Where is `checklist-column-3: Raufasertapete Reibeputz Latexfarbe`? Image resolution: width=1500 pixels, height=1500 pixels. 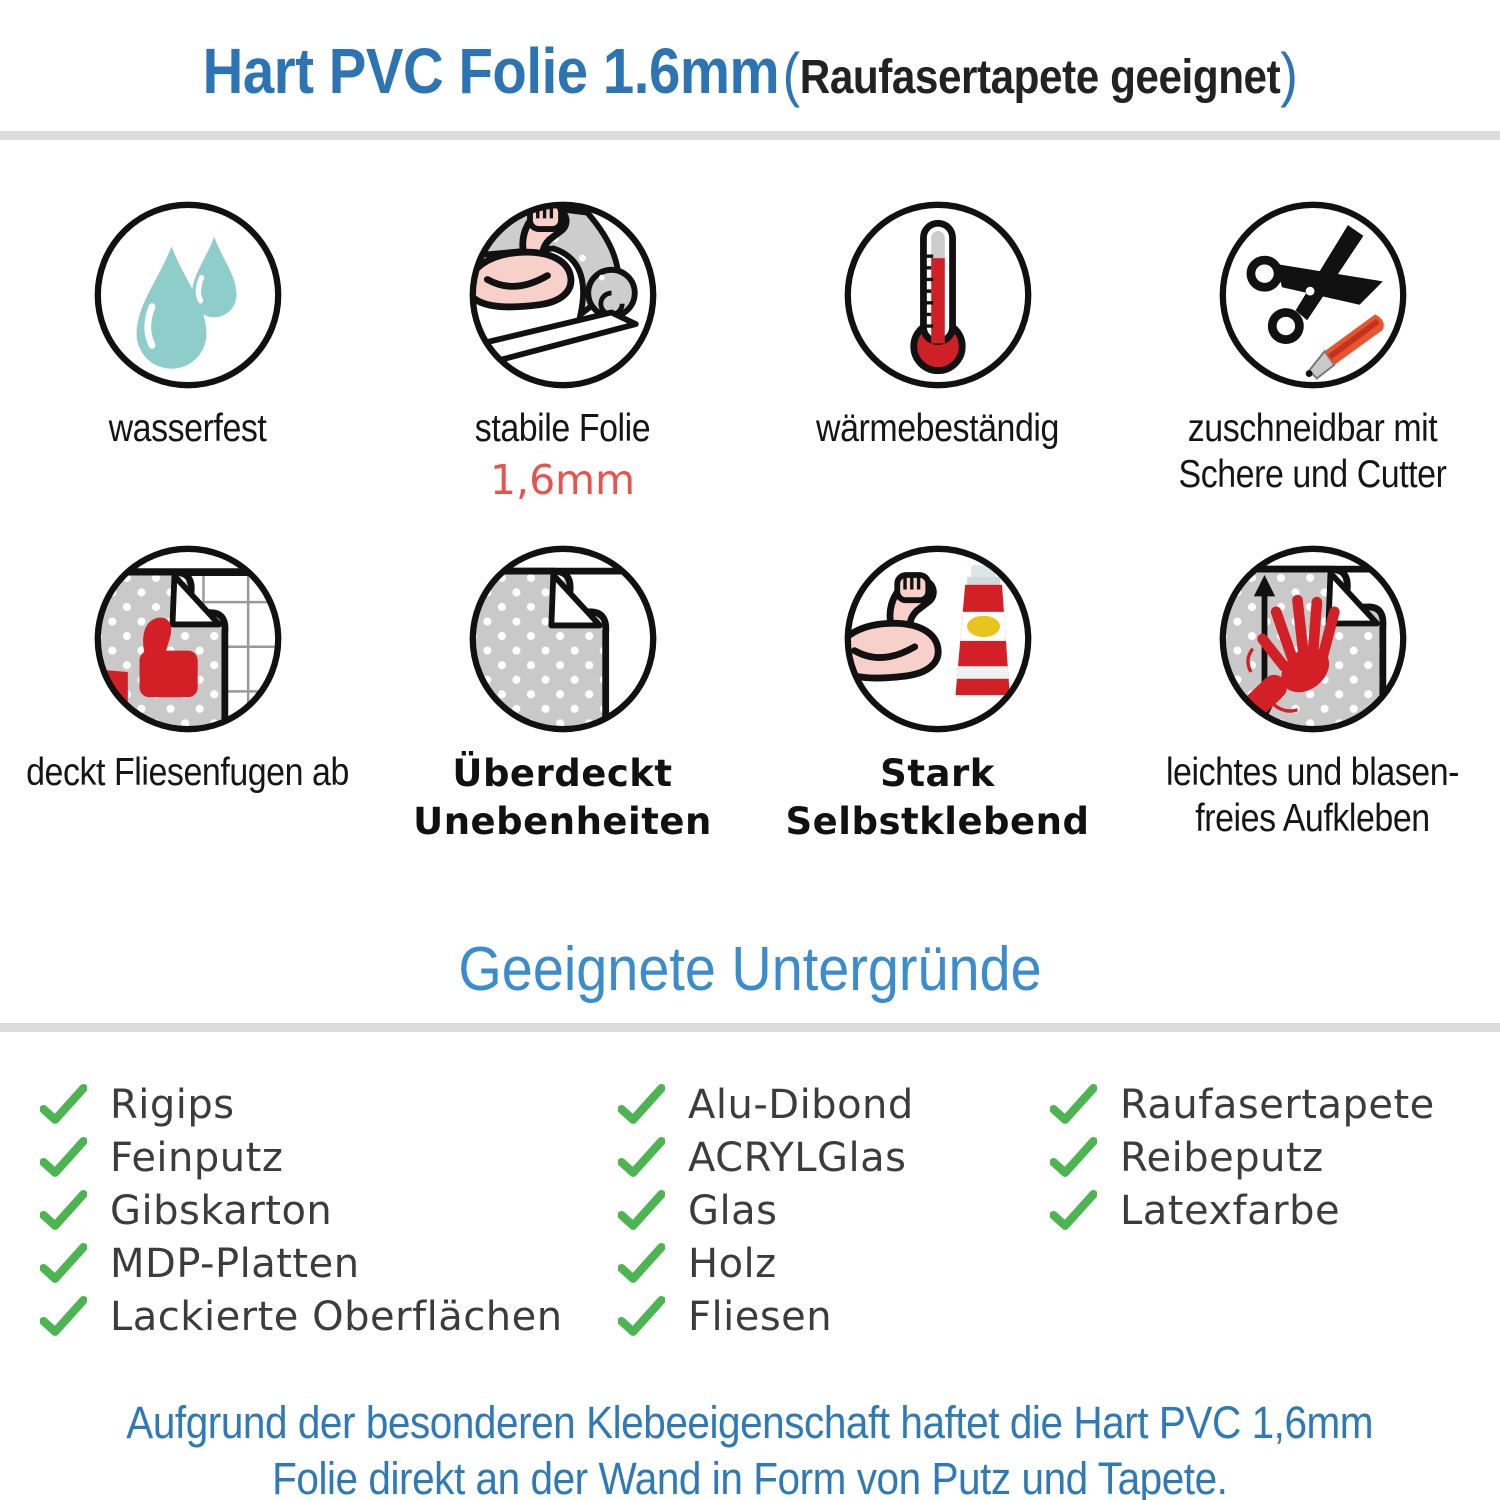
checklist-column-3: Raufasertapete Reibeputz Latexfarbe is located at coordinates (1275, 1210).